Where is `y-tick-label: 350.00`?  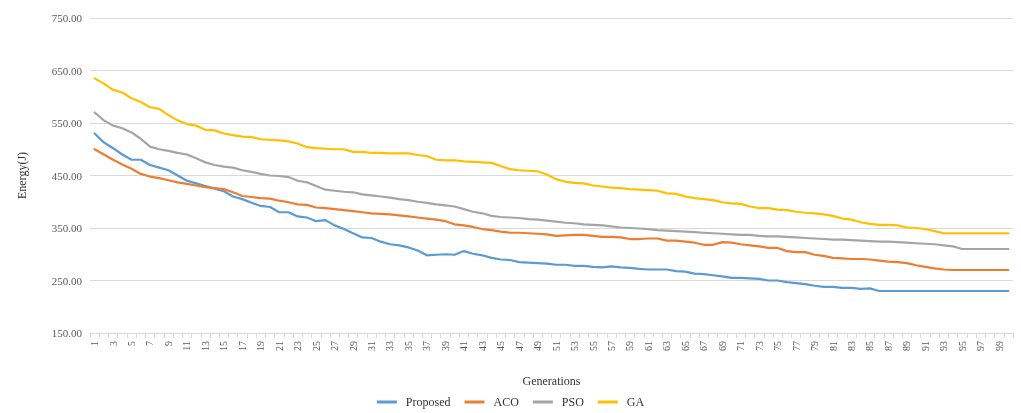
y-tick-label: 350.00 is located at coordinates (67, 228).